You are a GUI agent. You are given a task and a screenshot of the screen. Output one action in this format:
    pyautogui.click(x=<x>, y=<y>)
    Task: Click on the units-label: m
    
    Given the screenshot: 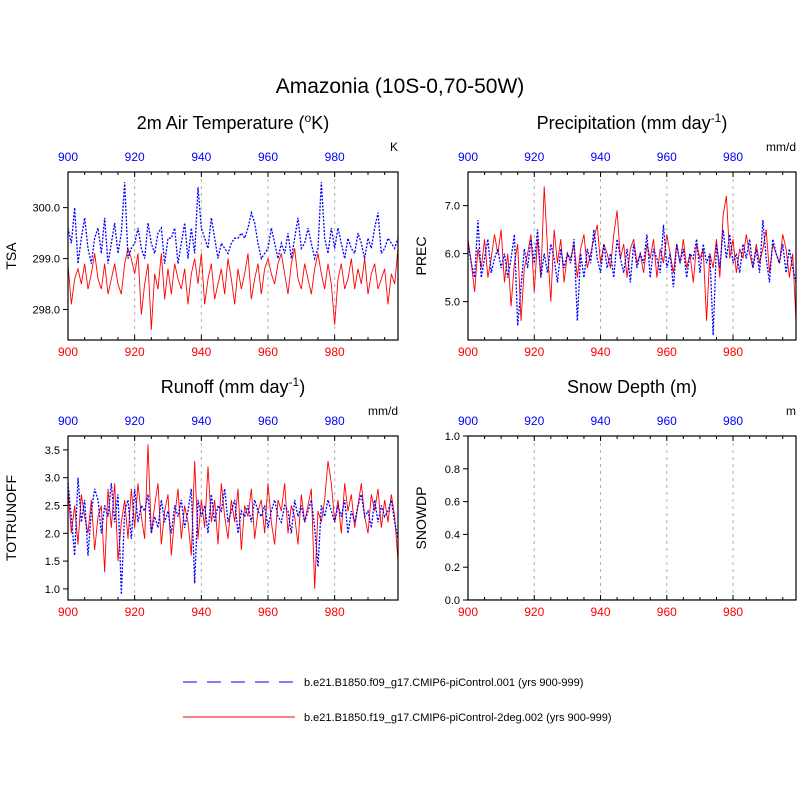 What is the action you would take?
    pyautogui.click(x=791, y=411)
    